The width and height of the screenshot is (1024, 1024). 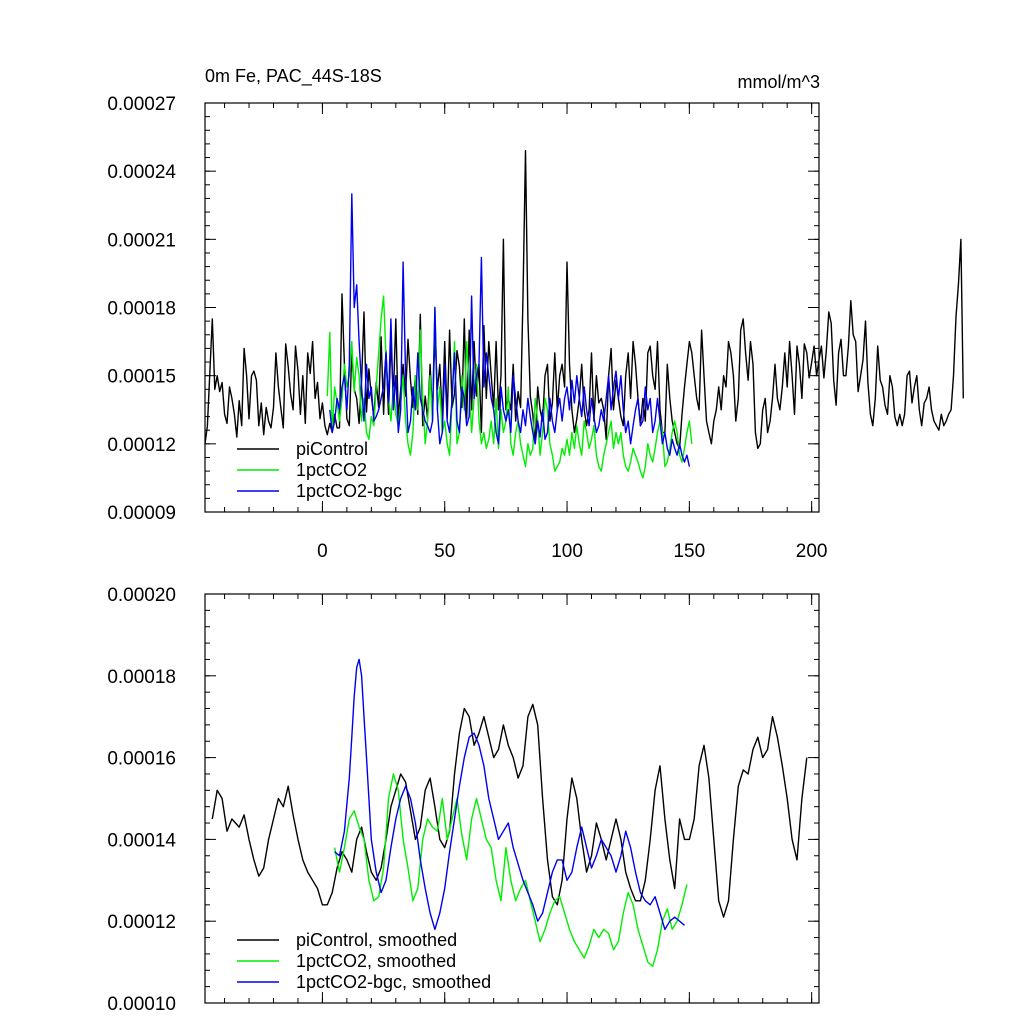 What do you see at coordinates (444, 551) in the screenshot?
I see `top-xtick-label: 50` at bounding box center [444, 551].